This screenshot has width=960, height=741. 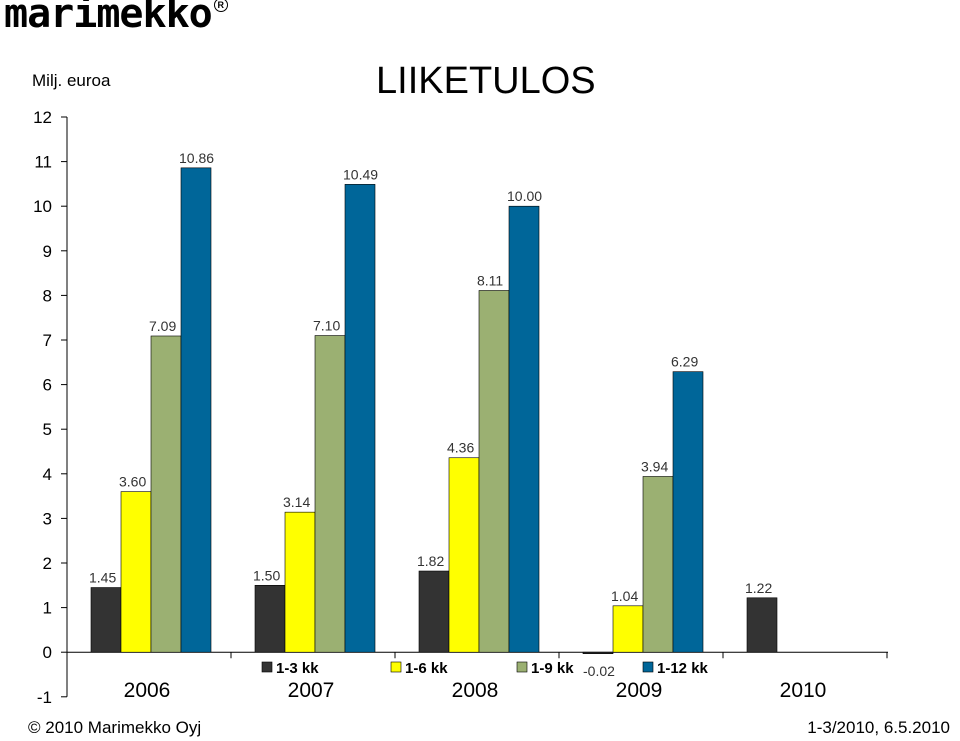 What do you see at coordinates (524, 196) in the screenshot?
I see `data-label: 10.00` at bounding box center [524, 196].